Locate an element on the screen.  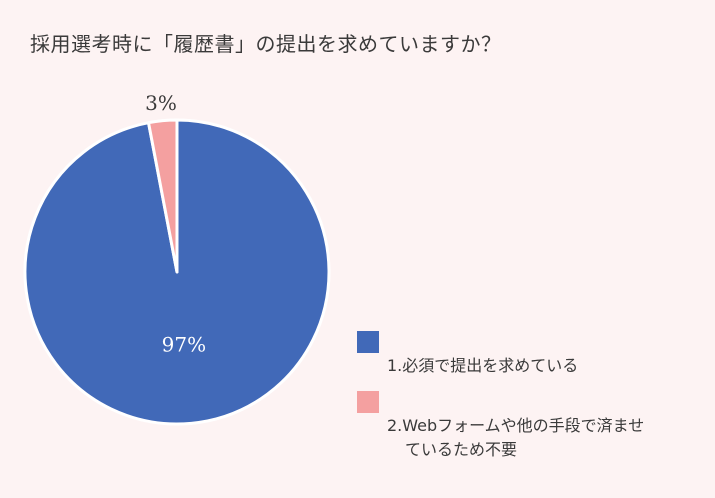
legend-label-line-2: ているため不要 is located at coordinates (461, 449).